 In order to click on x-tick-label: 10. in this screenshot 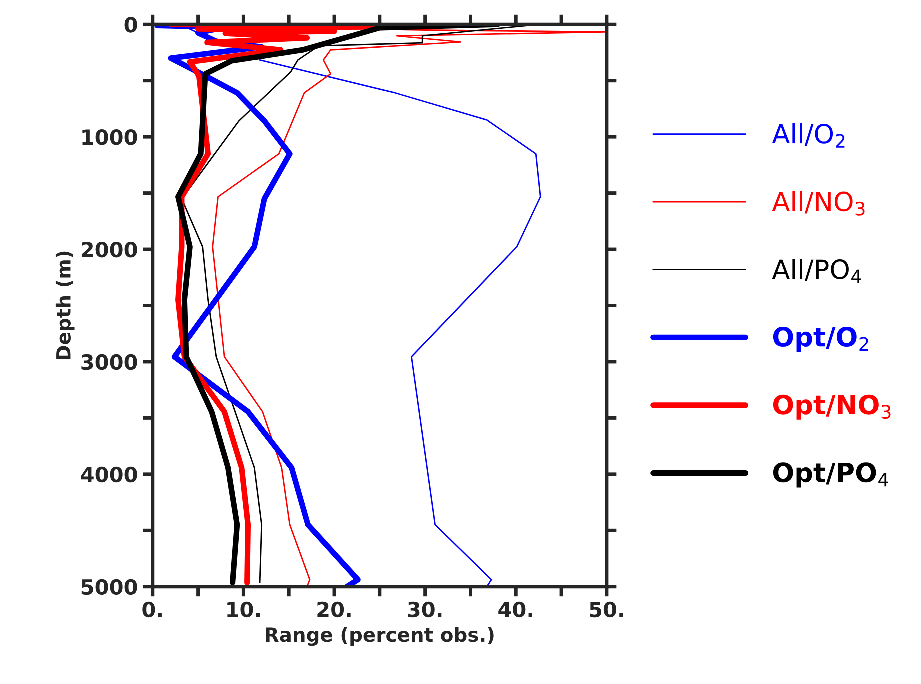, I will do `click(244, 610)`.